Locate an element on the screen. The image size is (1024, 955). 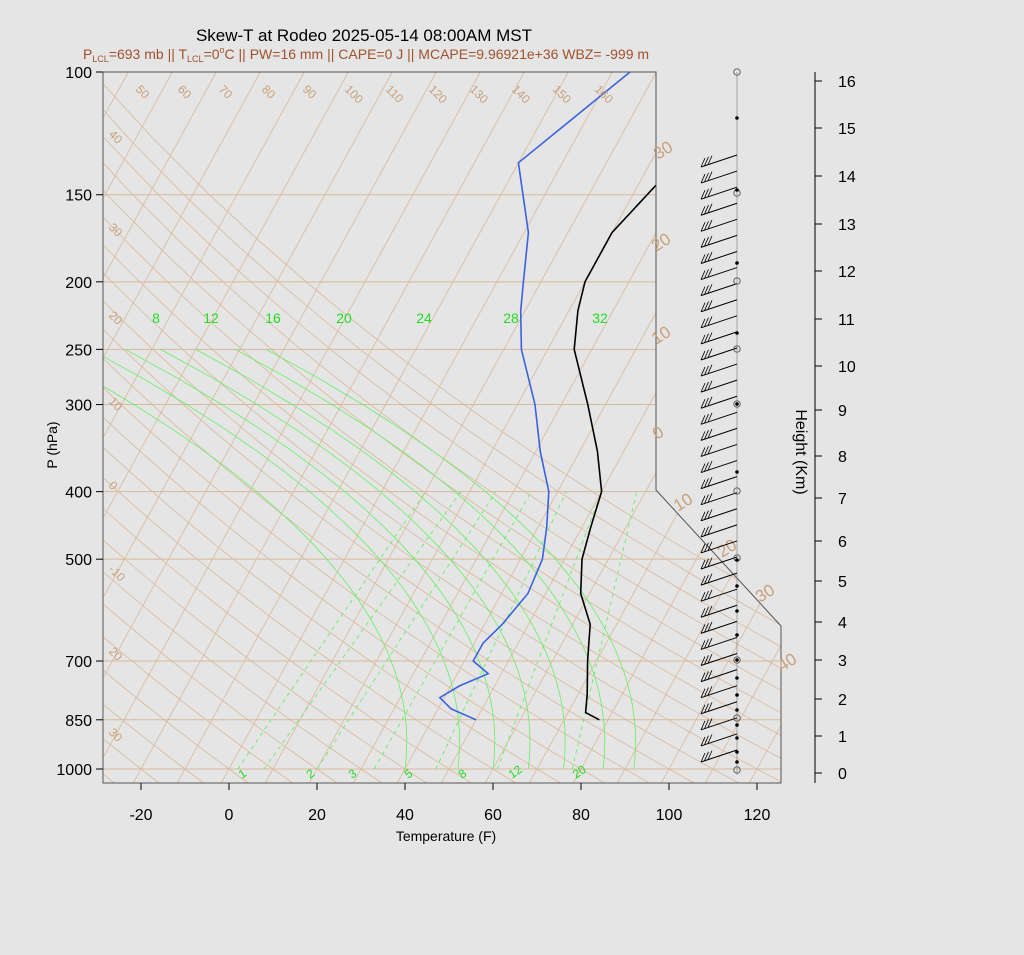
adiabat-label-top: 140 is located at coordinates (521, 94).